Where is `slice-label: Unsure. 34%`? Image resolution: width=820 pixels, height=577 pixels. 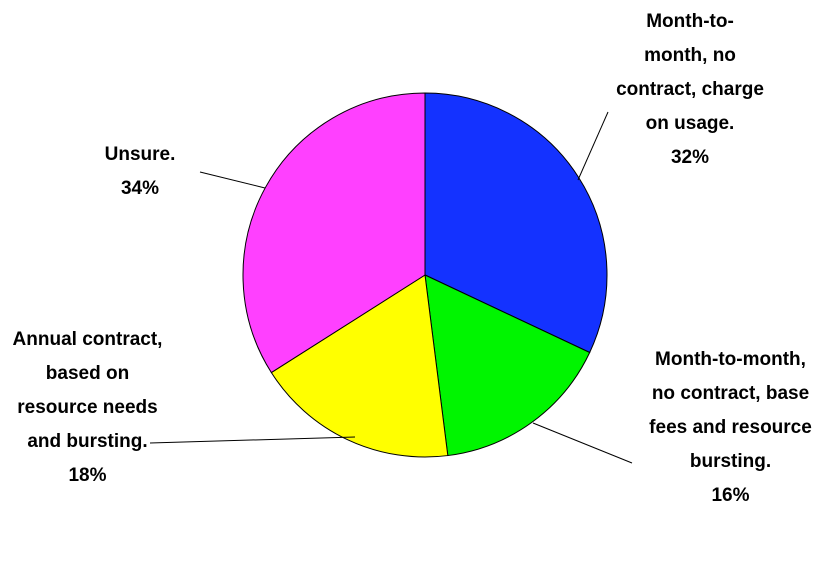
slice-label: Unsure. 34% is located at coordinates (140, 172).